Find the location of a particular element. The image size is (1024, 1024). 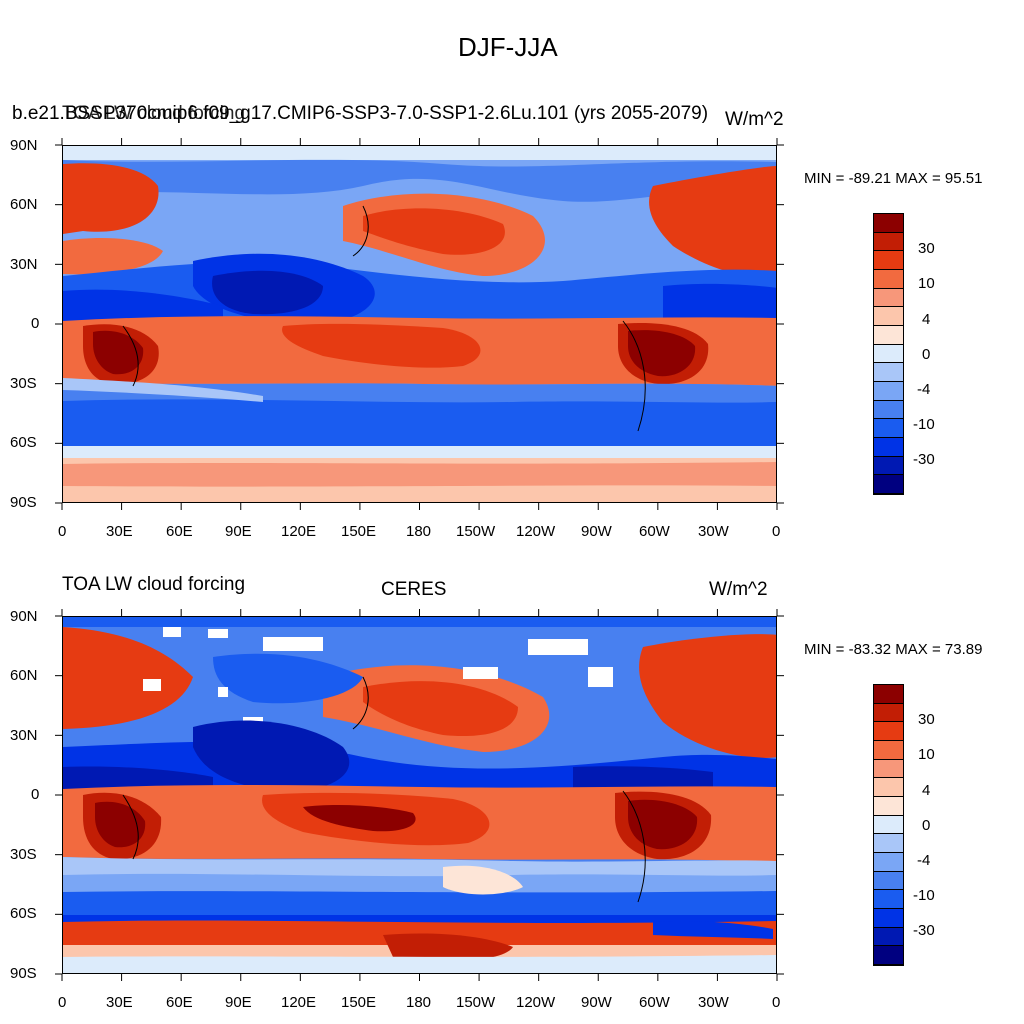

panel1-lat-label: 0 is located at coordinates (35, 323).